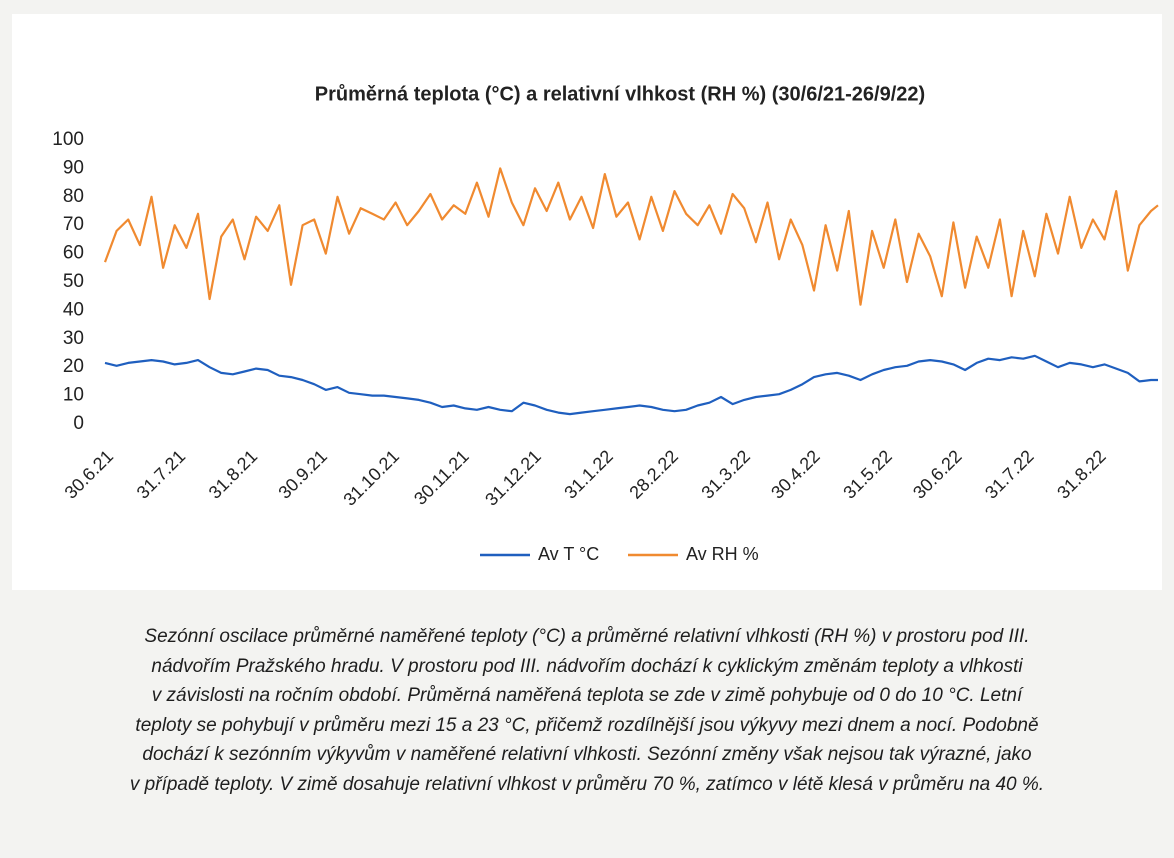 The image size is (1174, 858). I want to click on y-tick-label: 30, so click(73, 338).